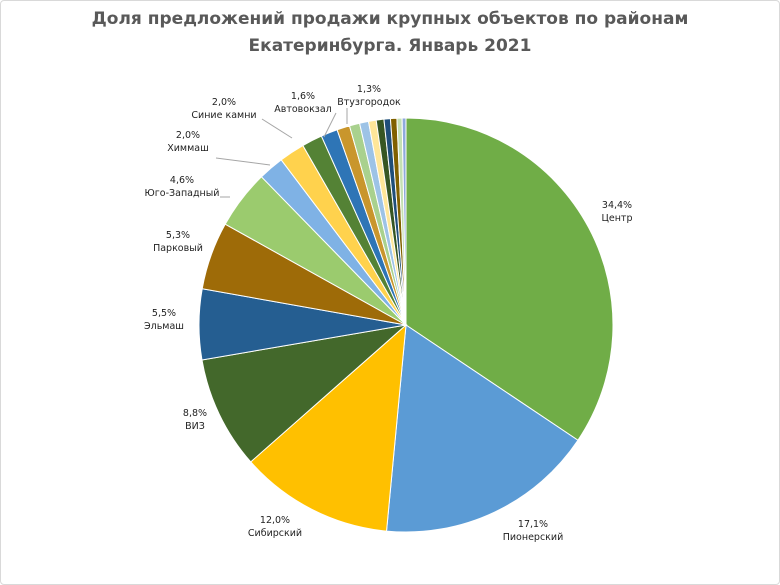  Describe the element at coordinates (281, 153) in the screenshot. I see `leader-lines` at that location.